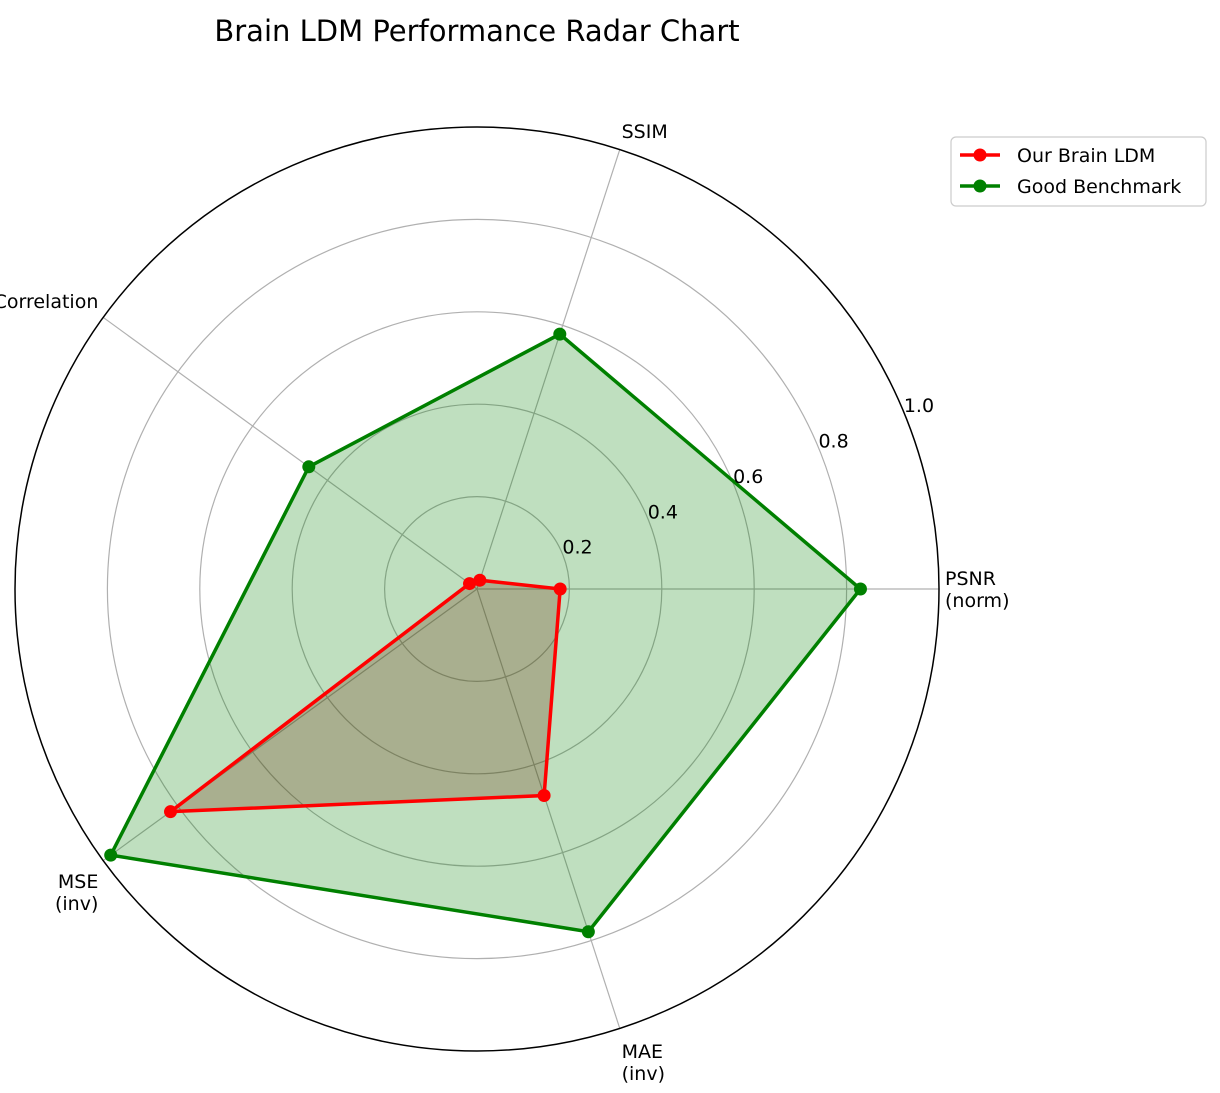 The width and height of the screenshot is (1220, 1093). I want to click on axis-label-4-line-1: (inv), so click(643, 1074).